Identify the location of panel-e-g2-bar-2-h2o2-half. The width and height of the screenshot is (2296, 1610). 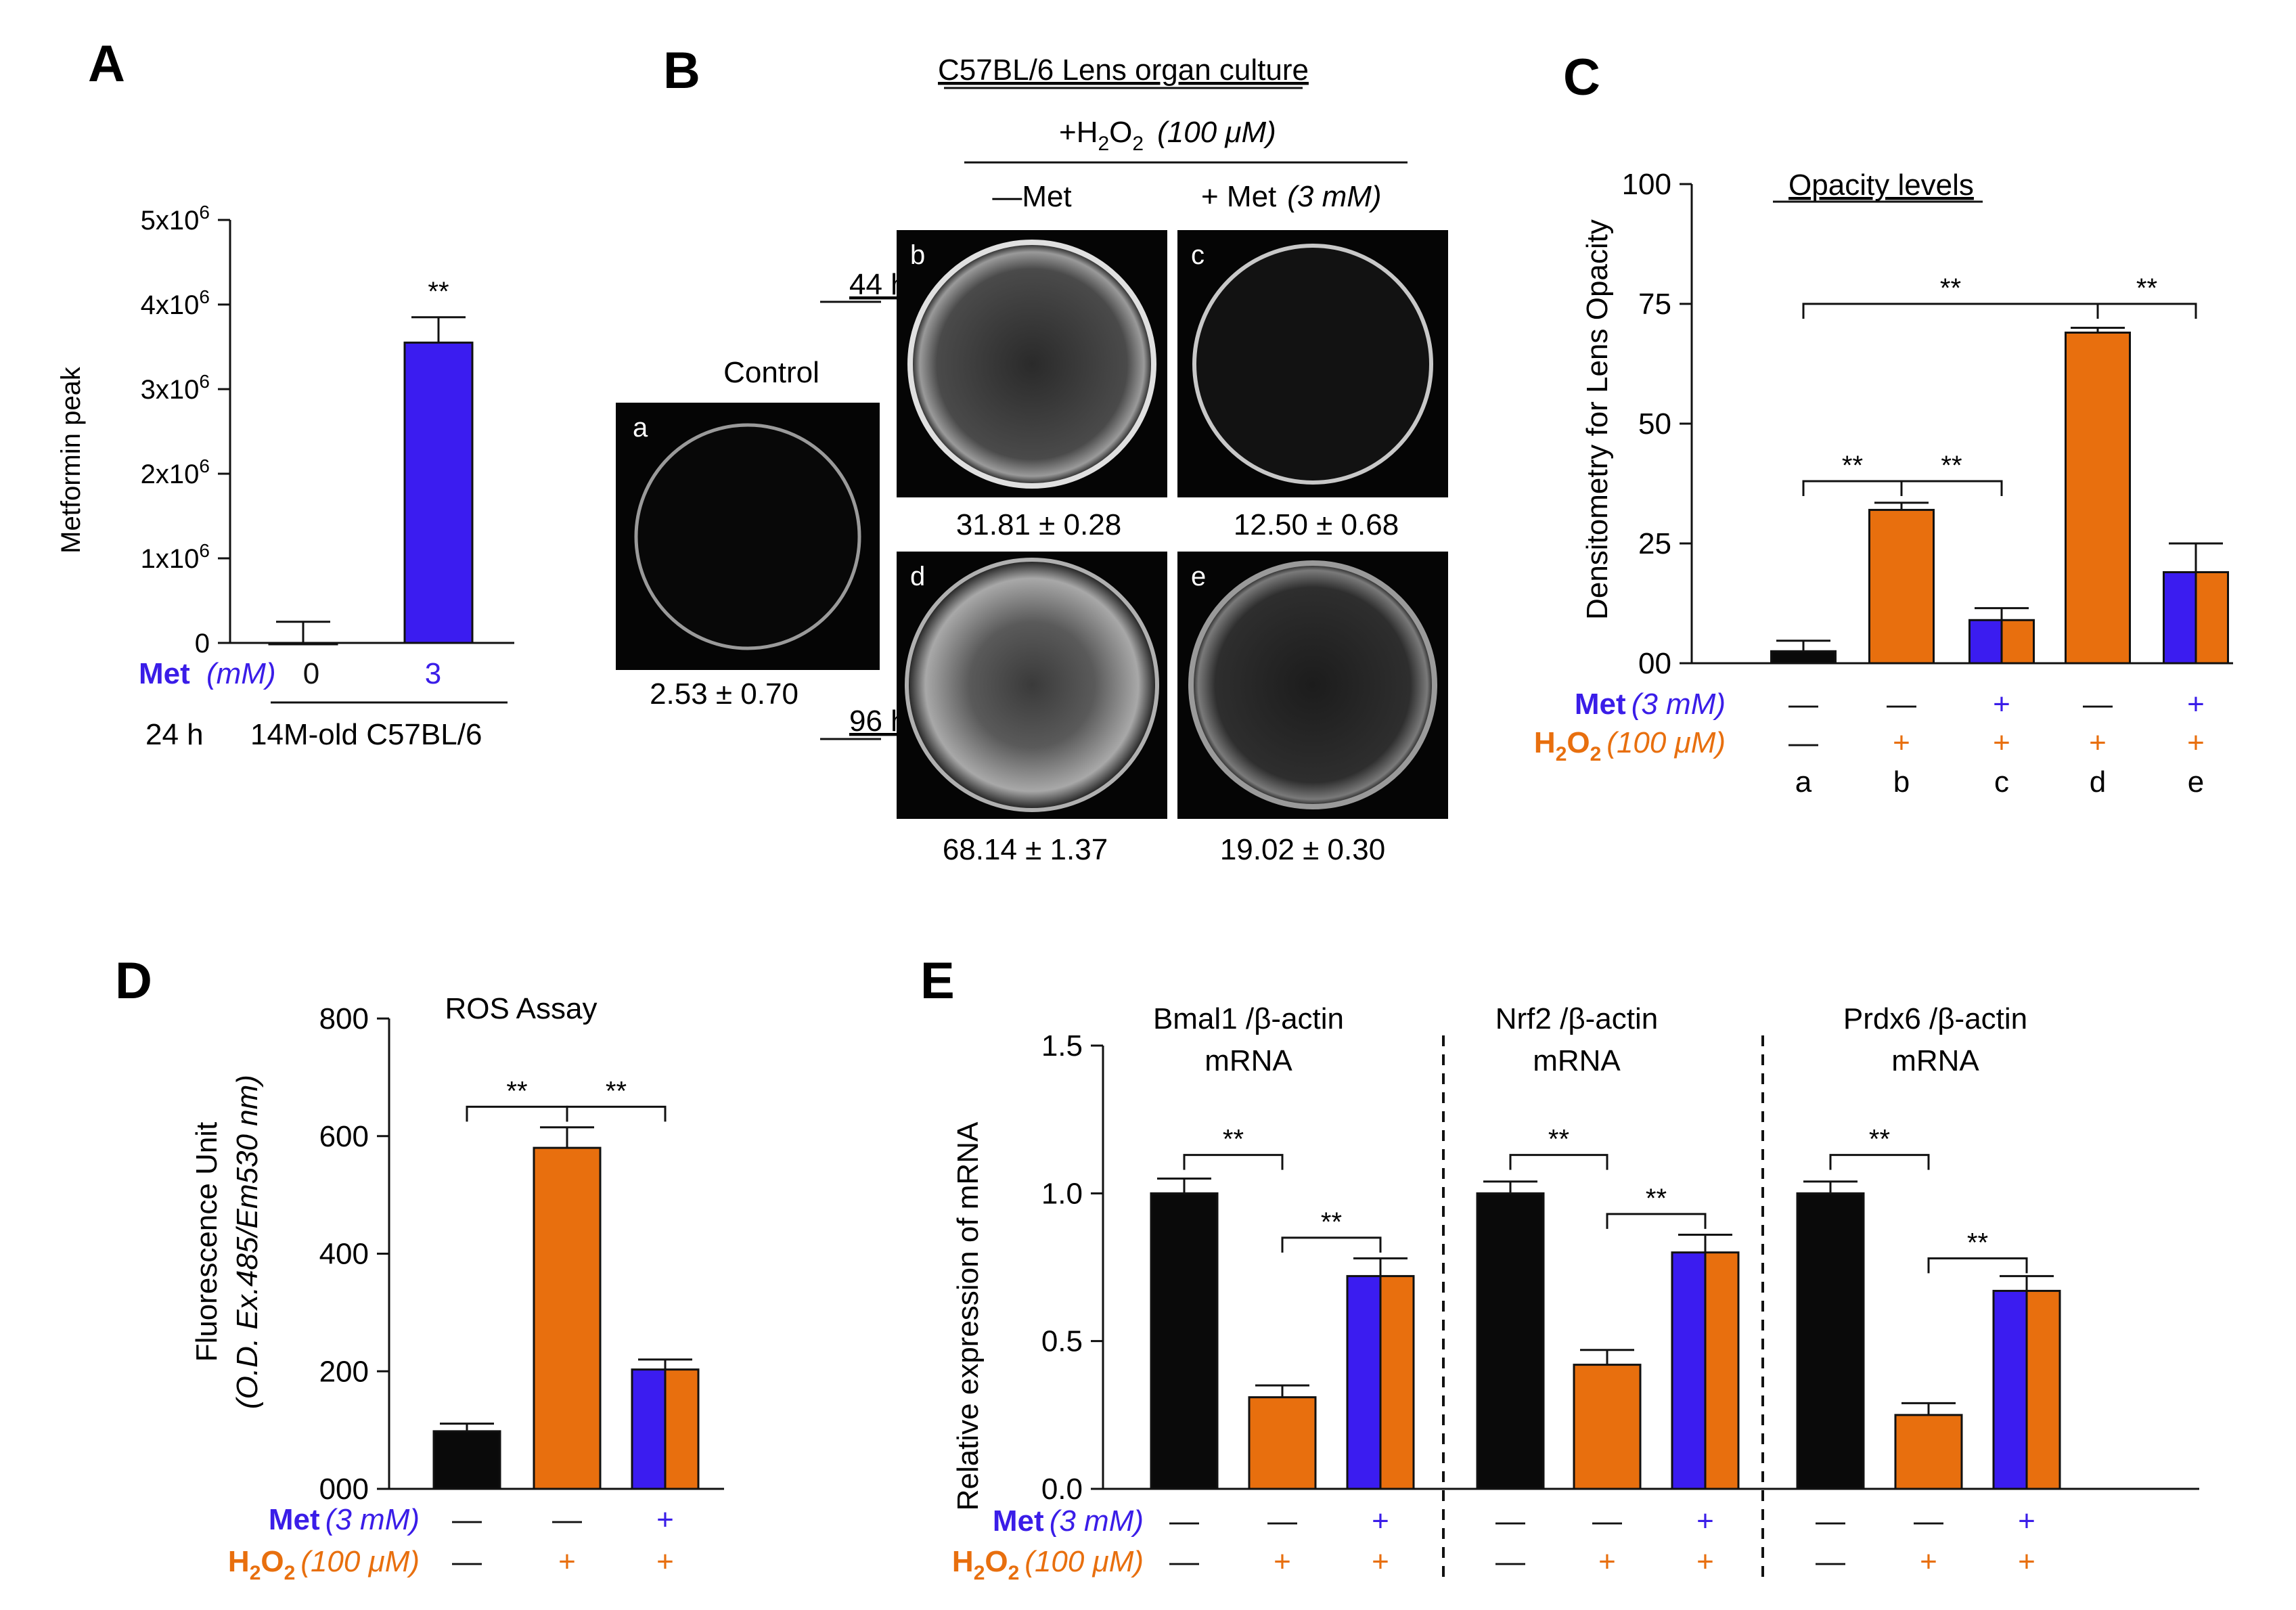
(2043, 1389).